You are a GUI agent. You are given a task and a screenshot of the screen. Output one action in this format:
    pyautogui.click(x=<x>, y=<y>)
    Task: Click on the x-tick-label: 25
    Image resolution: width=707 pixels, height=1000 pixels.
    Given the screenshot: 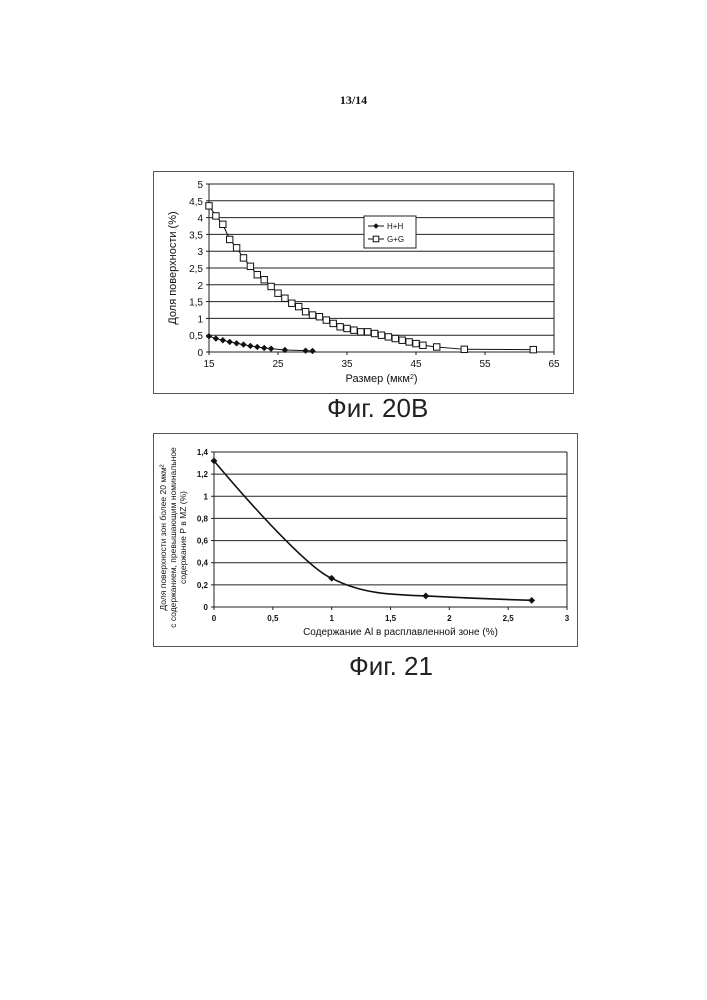 What is the action you would take?
    pyautogui.click(x=278, y=364)
    